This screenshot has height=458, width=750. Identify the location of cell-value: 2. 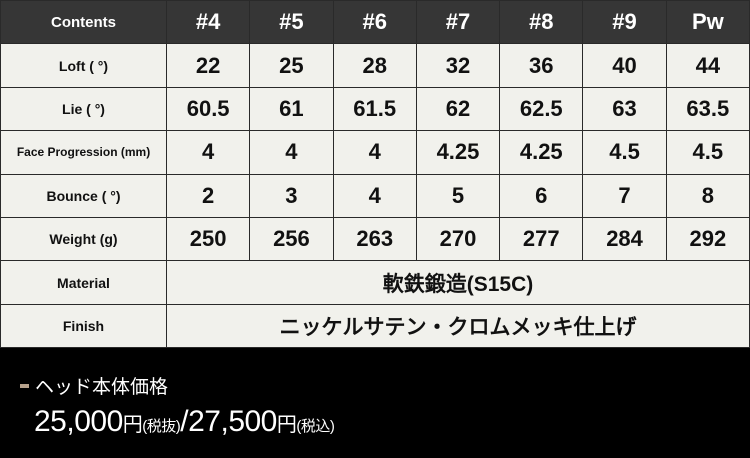
(208, 195).